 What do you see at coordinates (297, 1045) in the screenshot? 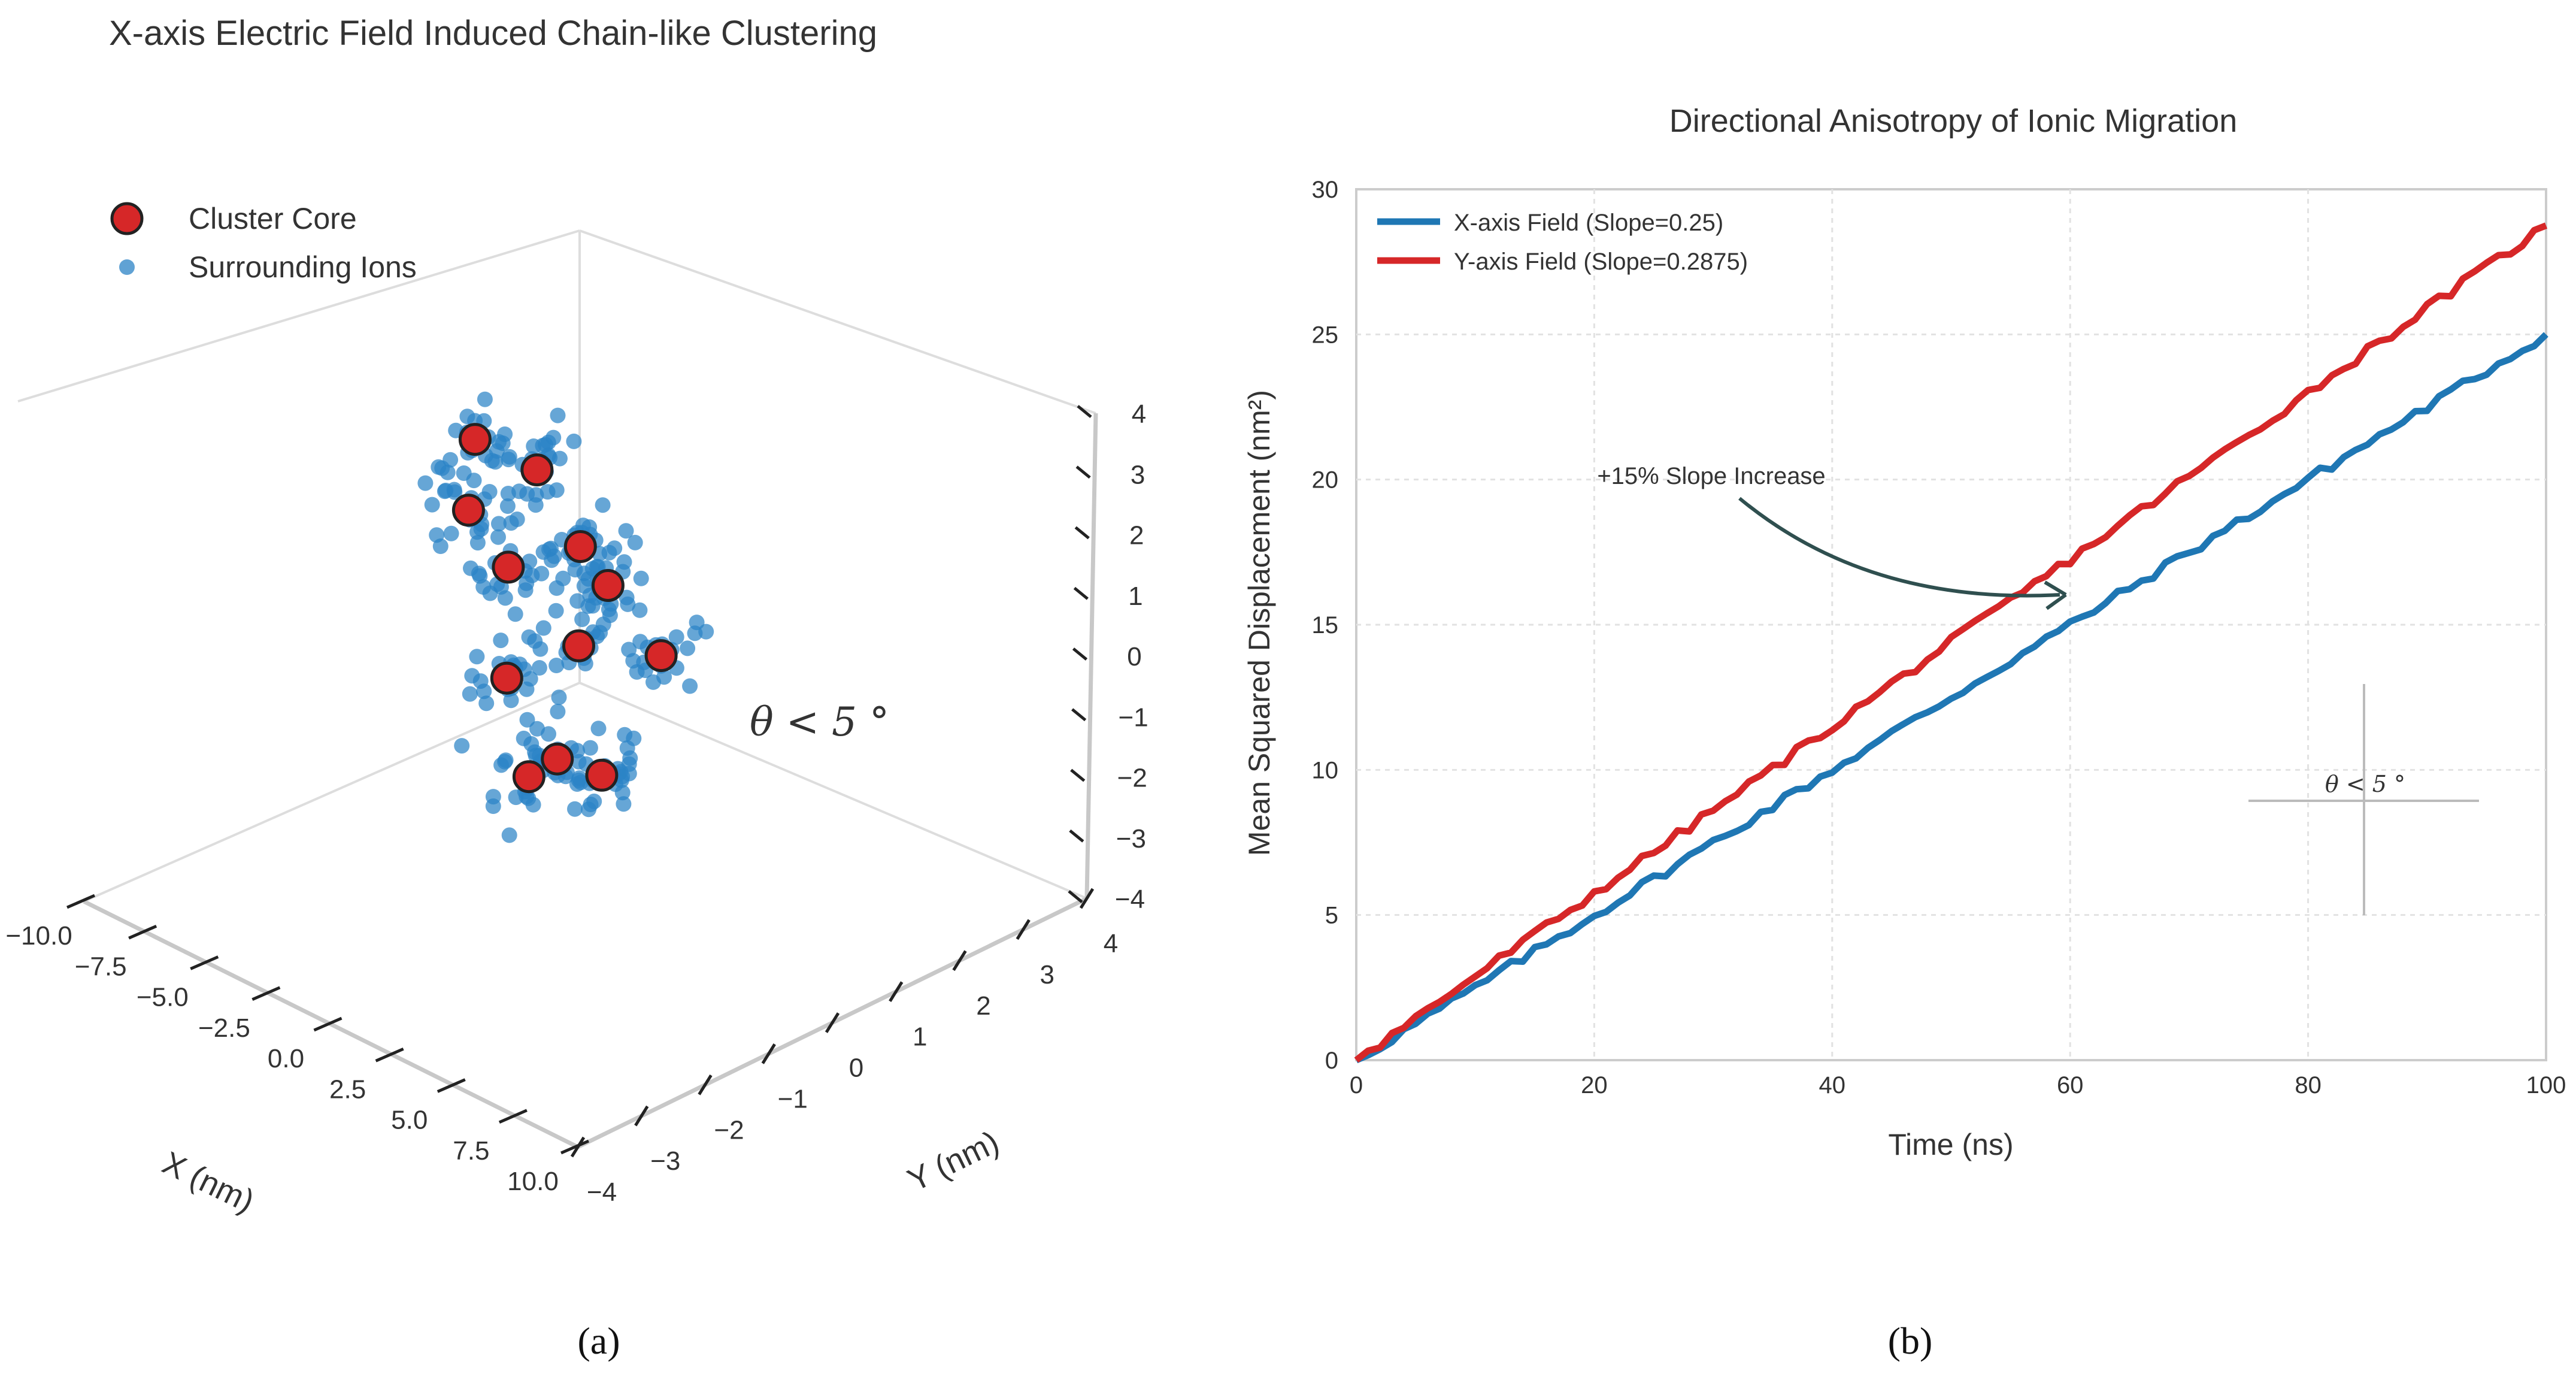
I see `x-axis-ticks: −10.0−7.5 −5.0 −2.5 0.0 2.5 5.0 7.5 10.0` at bounding box center [297, 1045].